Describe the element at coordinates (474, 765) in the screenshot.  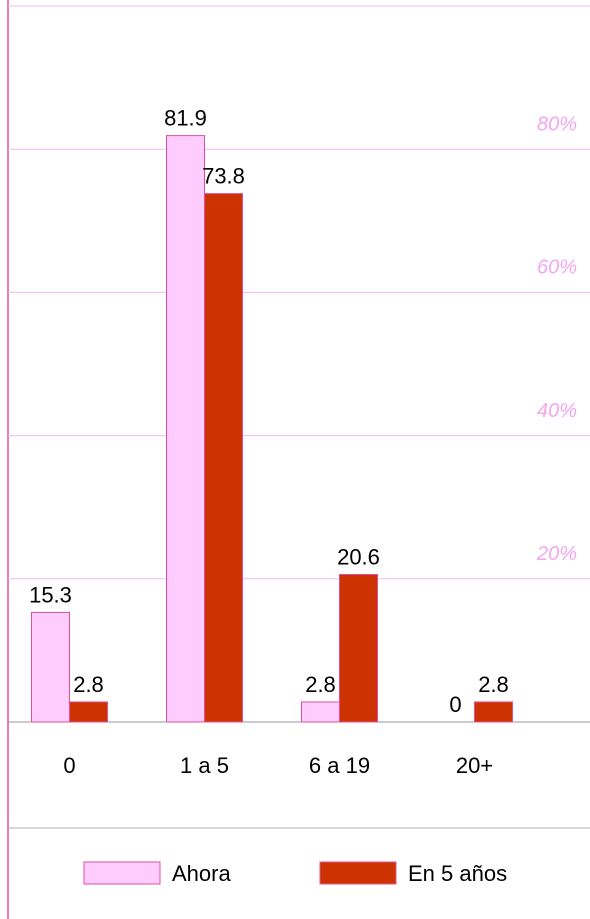
I see `x-tick-label: 20+` at that location.